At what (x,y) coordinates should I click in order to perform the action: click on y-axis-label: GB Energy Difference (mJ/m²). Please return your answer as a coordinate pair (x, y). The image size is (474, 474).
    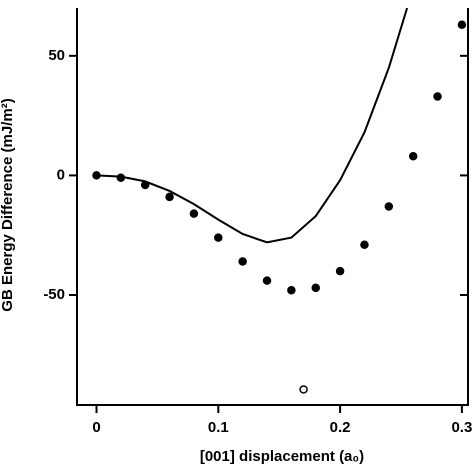
    Looking at the image, I should click on (8, 204).